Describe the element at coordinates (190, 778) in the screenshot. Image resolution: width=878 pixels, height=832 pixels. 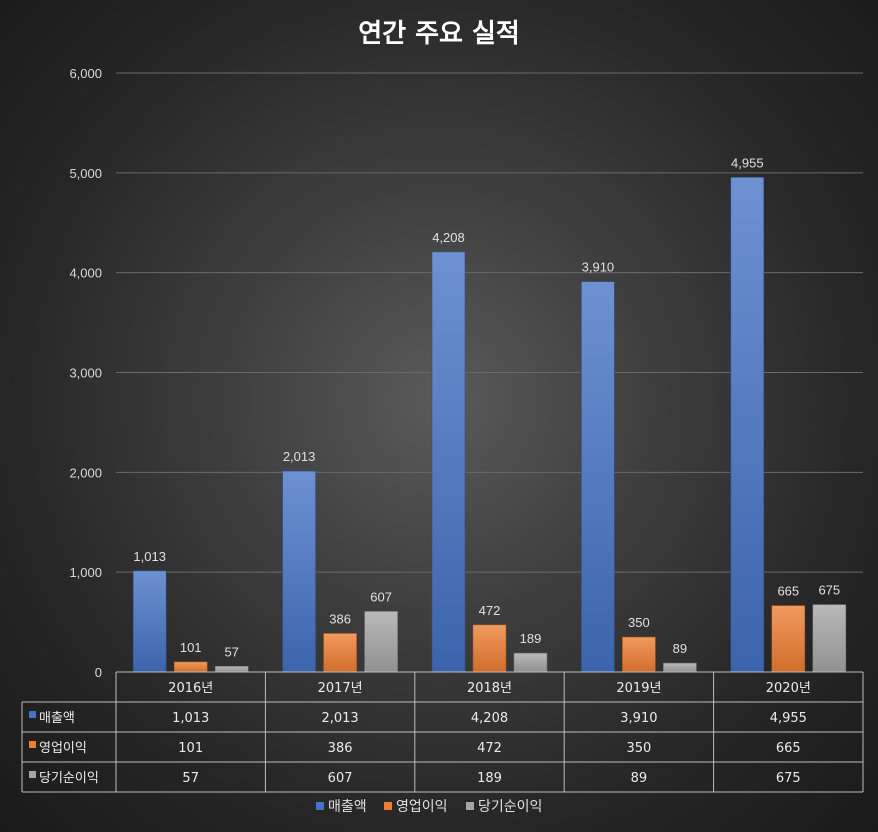
I see `table-cell: 57` at that location.